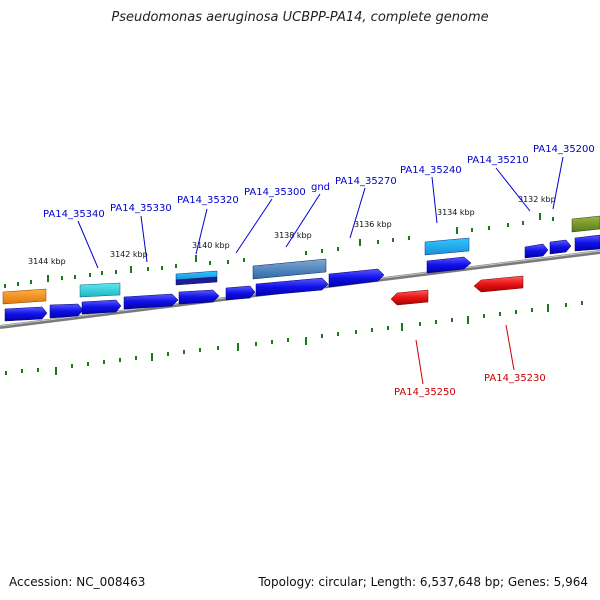 The height and width of the screenshot is (600, 600). What do you see at coordinates (77, 582) in the screenshot?
I see `accession-text: Accession: NC_008463` at bounding box center [77, 582].